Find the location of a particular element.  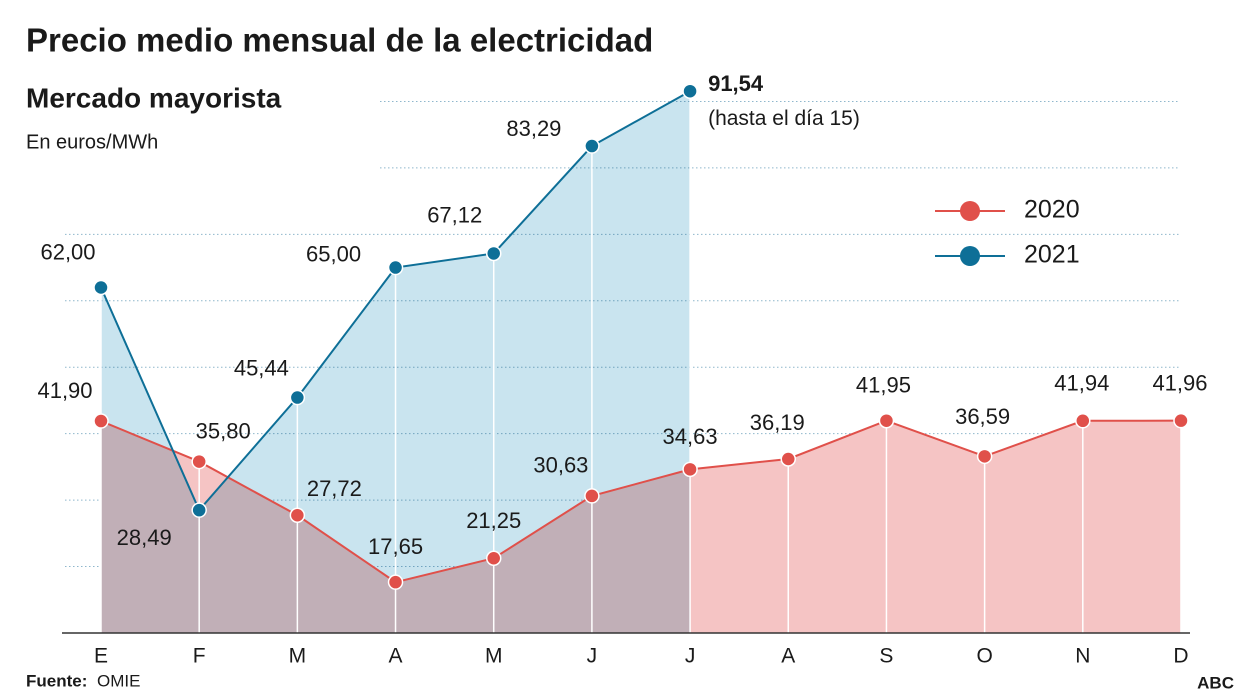

value-label: 27,72 is located at coordinates (334, 488).